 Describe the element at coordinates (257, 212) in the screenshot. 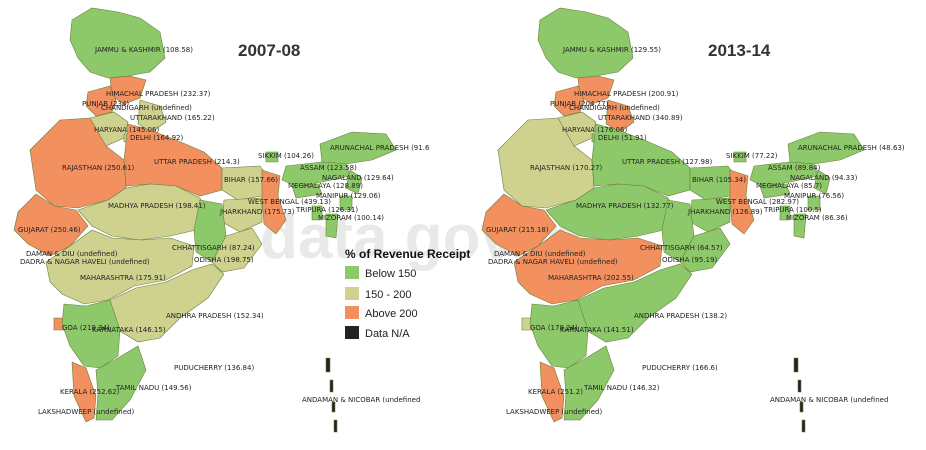

I see `state-label-jh: JHARKHAND (175.73)` at that location.